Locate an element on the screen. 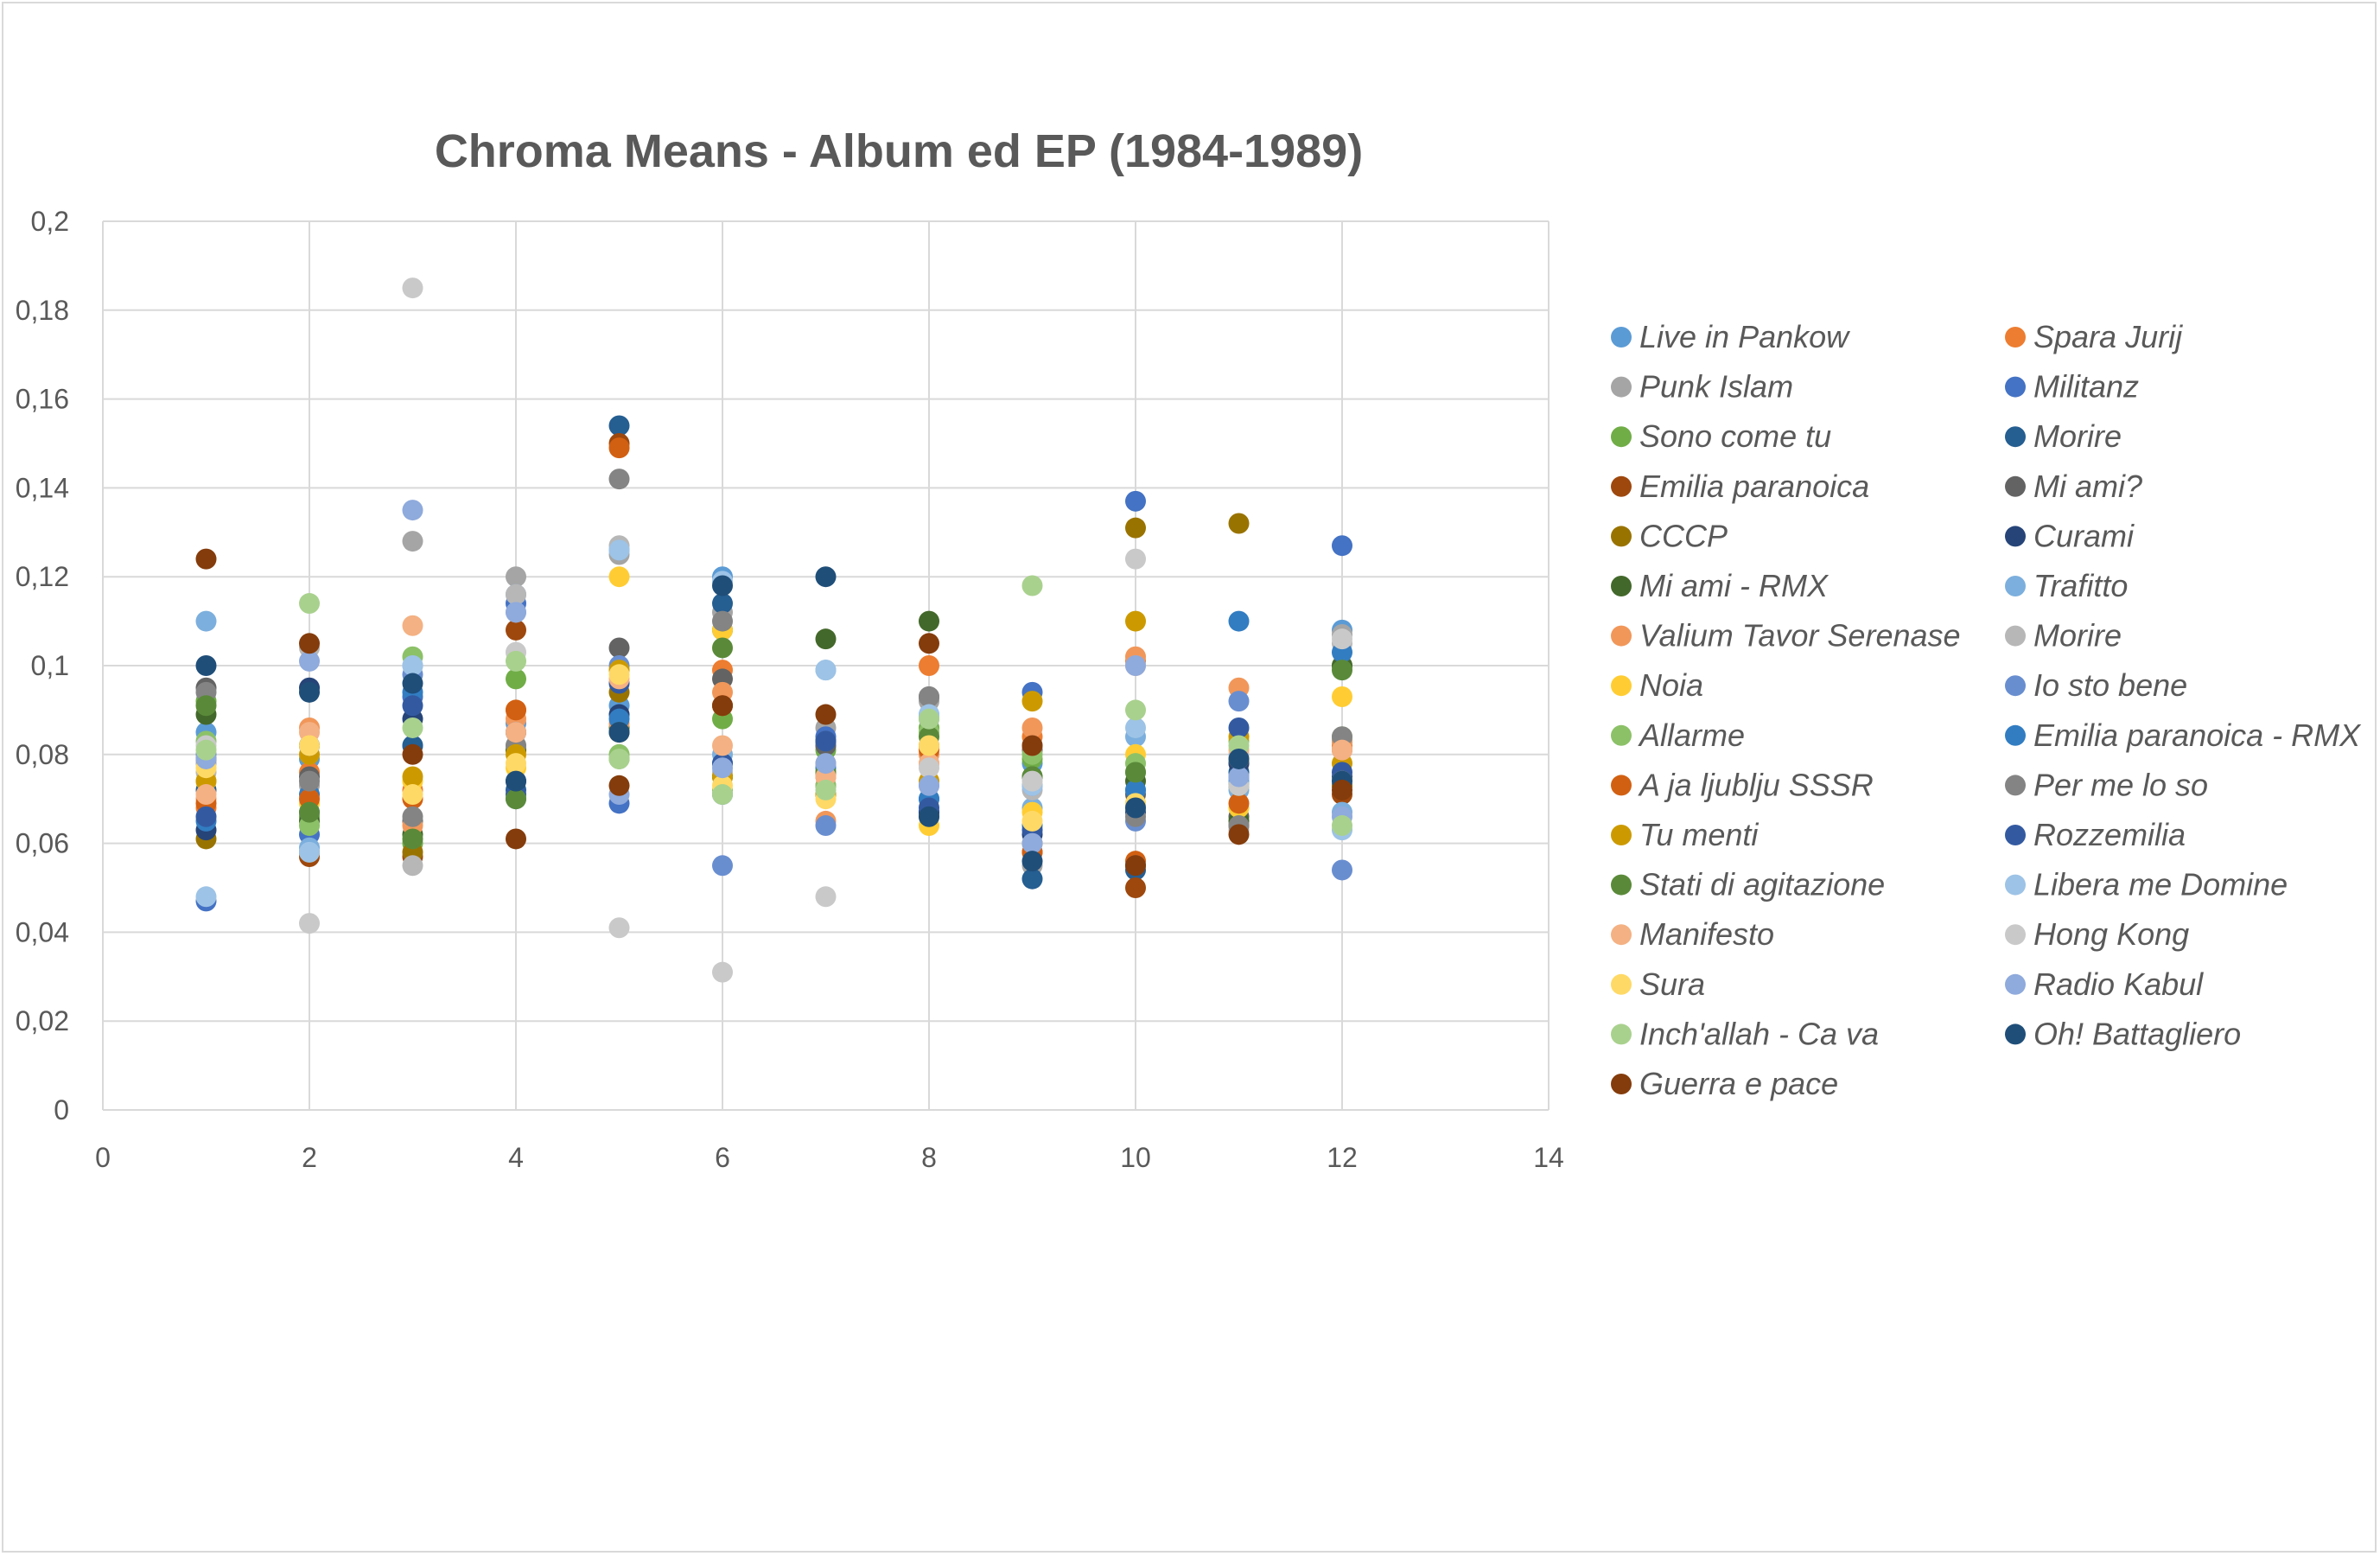 The image size is (2380, 1556). legend-label: Allarme is located at coordinates (1691, 735).